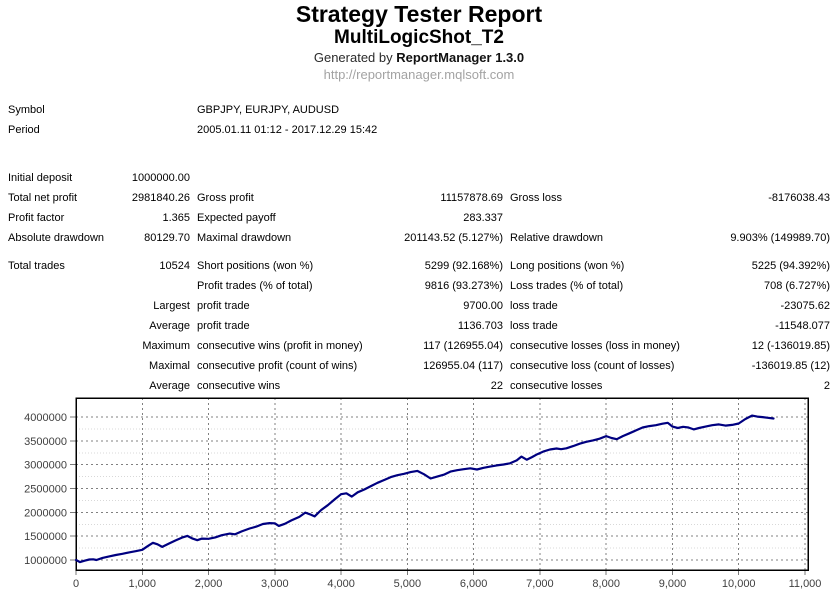 The height and width of the screenshot is (596, 838). I want to click on report-url: http://reportmanager.mqlsoft.com, so click(419, 74).